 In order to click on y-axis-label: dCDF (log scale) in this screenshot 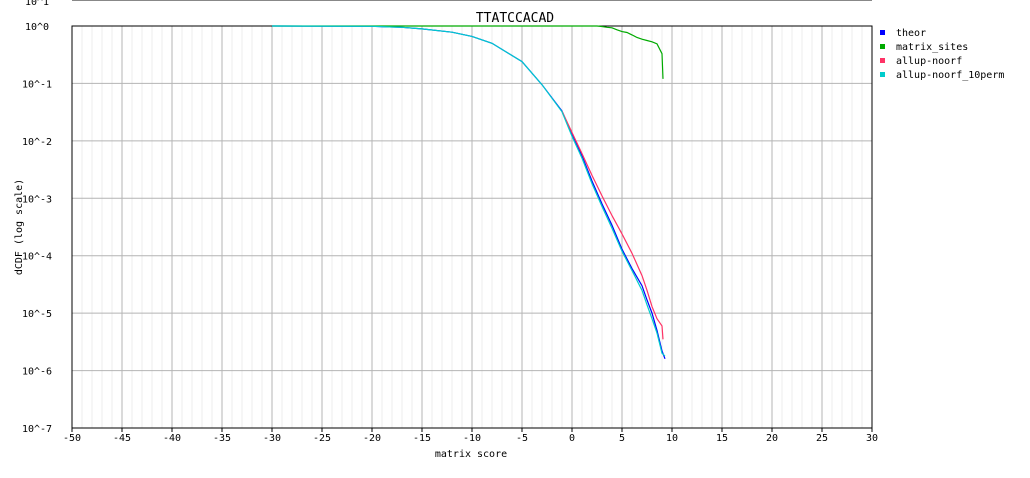, I will do `click(19, 227)`.